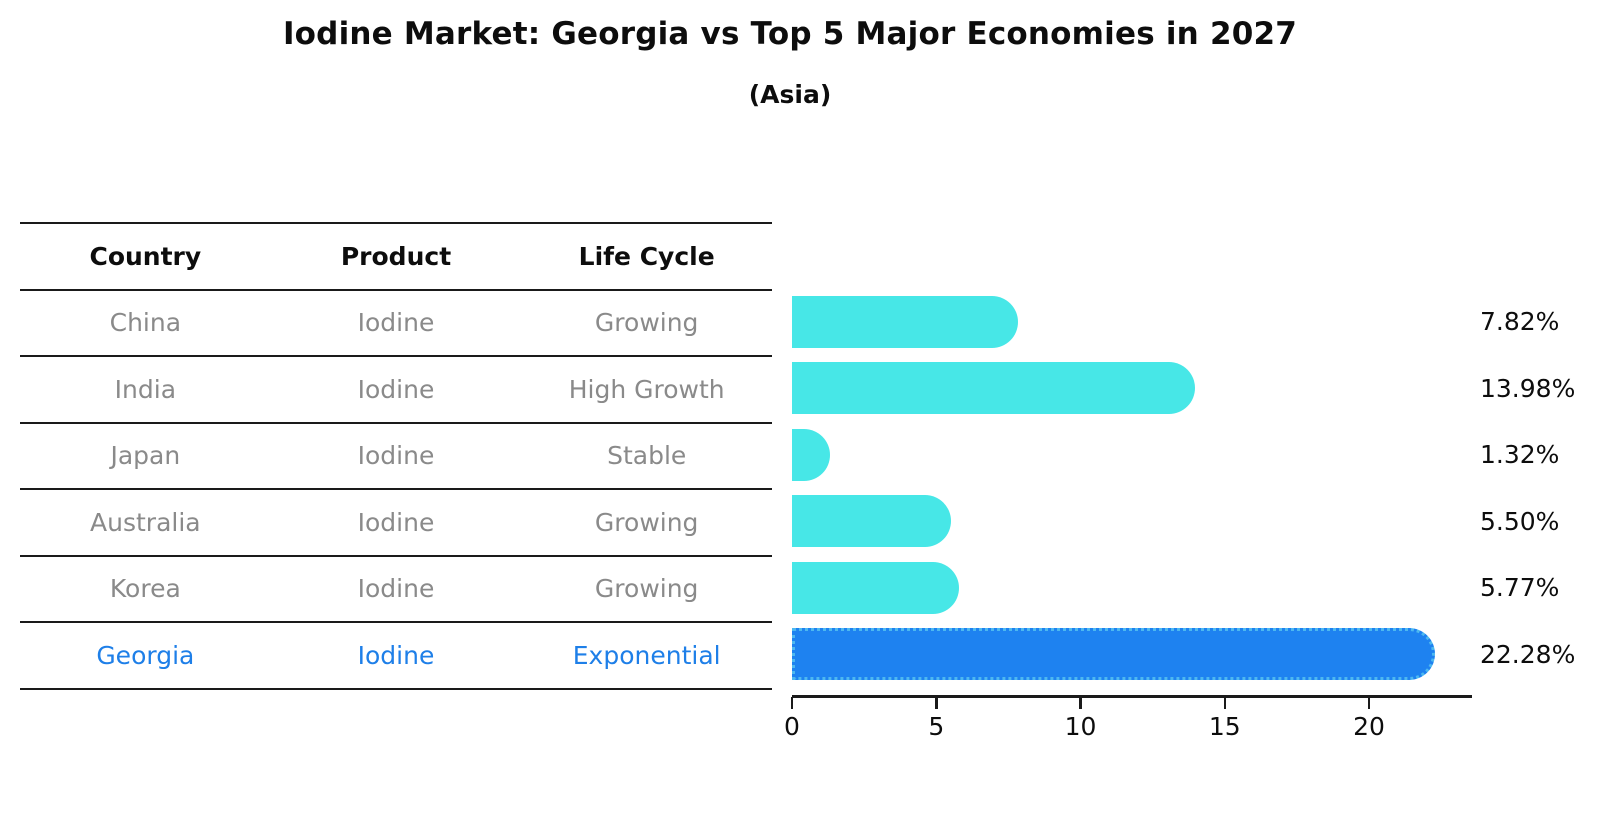 Image resolution: width=1604 pixels, height=823 pixels. What do you see at coordinates (1080, 726) in the screenshot?
I see `x-axis-tick-label-10: 10` at bounding box center [1080, 726].